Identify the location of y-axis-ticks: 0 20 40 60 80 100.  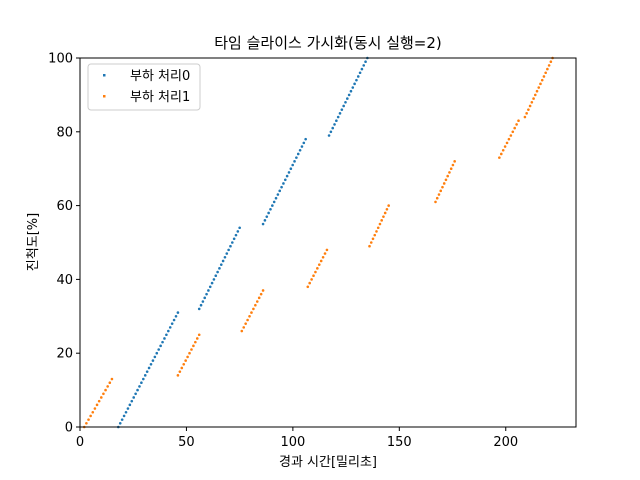
(64, 244).